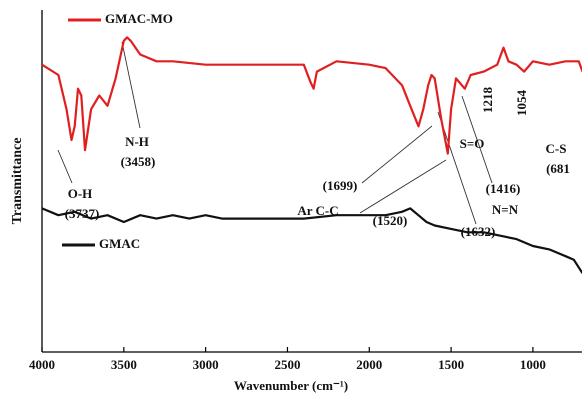 Image resolution: width=582 pixels, height=399 pixels. Describe the element at coordinates (291, 385) in the screenshot. I see `x-axis-label: Wavenumber (cm⁻¹)` at that location.